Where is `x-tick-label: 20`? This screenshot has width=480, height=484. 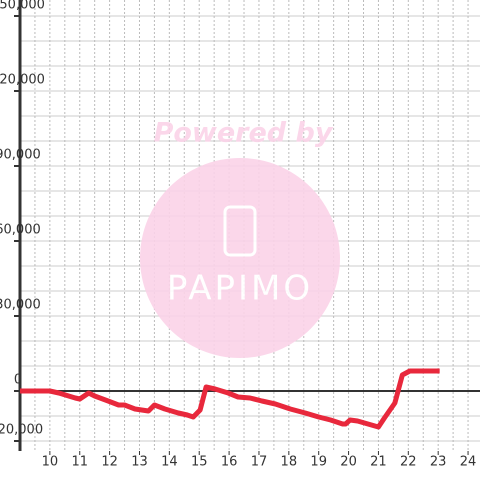
x-tick-label: 20 is located at coordinates (348, 462).